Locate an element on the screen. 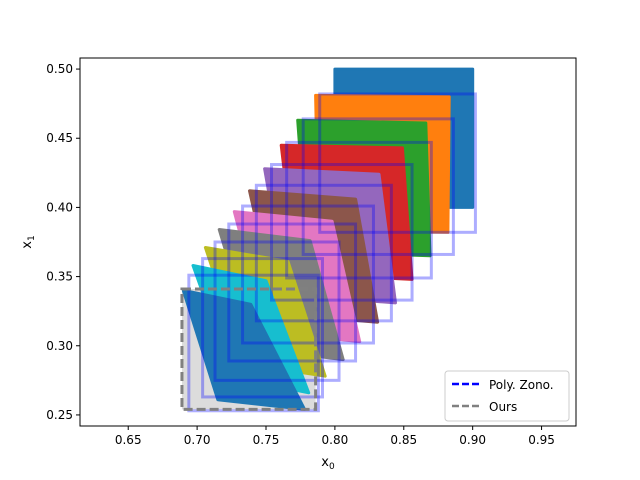  x-tick-label: 0.95 is located at coordinates (541, 440).